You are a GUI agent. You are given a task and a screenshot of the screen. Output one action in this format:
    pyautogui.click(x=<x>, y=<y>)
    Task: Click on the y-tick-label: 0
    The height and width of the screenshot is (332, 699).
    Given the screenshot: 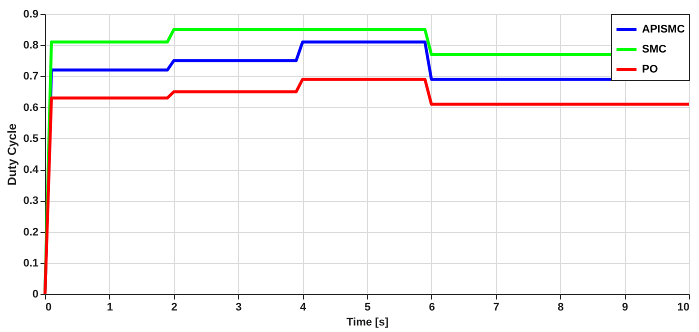 What is the action you would take?
    pyautogui.click(x=35, y=294)
    